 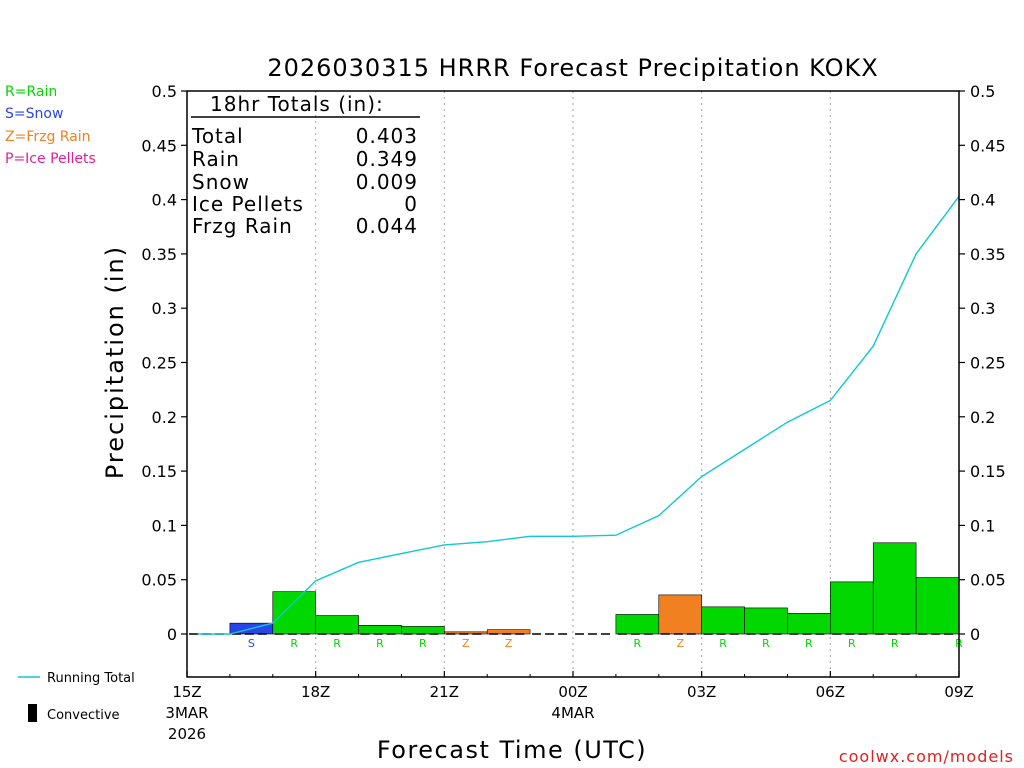 What do you see at coordinates (159, 254) in the screenshot?
I see `y-tick-label-left-7: 0.35` at bounding box center [159, 254].